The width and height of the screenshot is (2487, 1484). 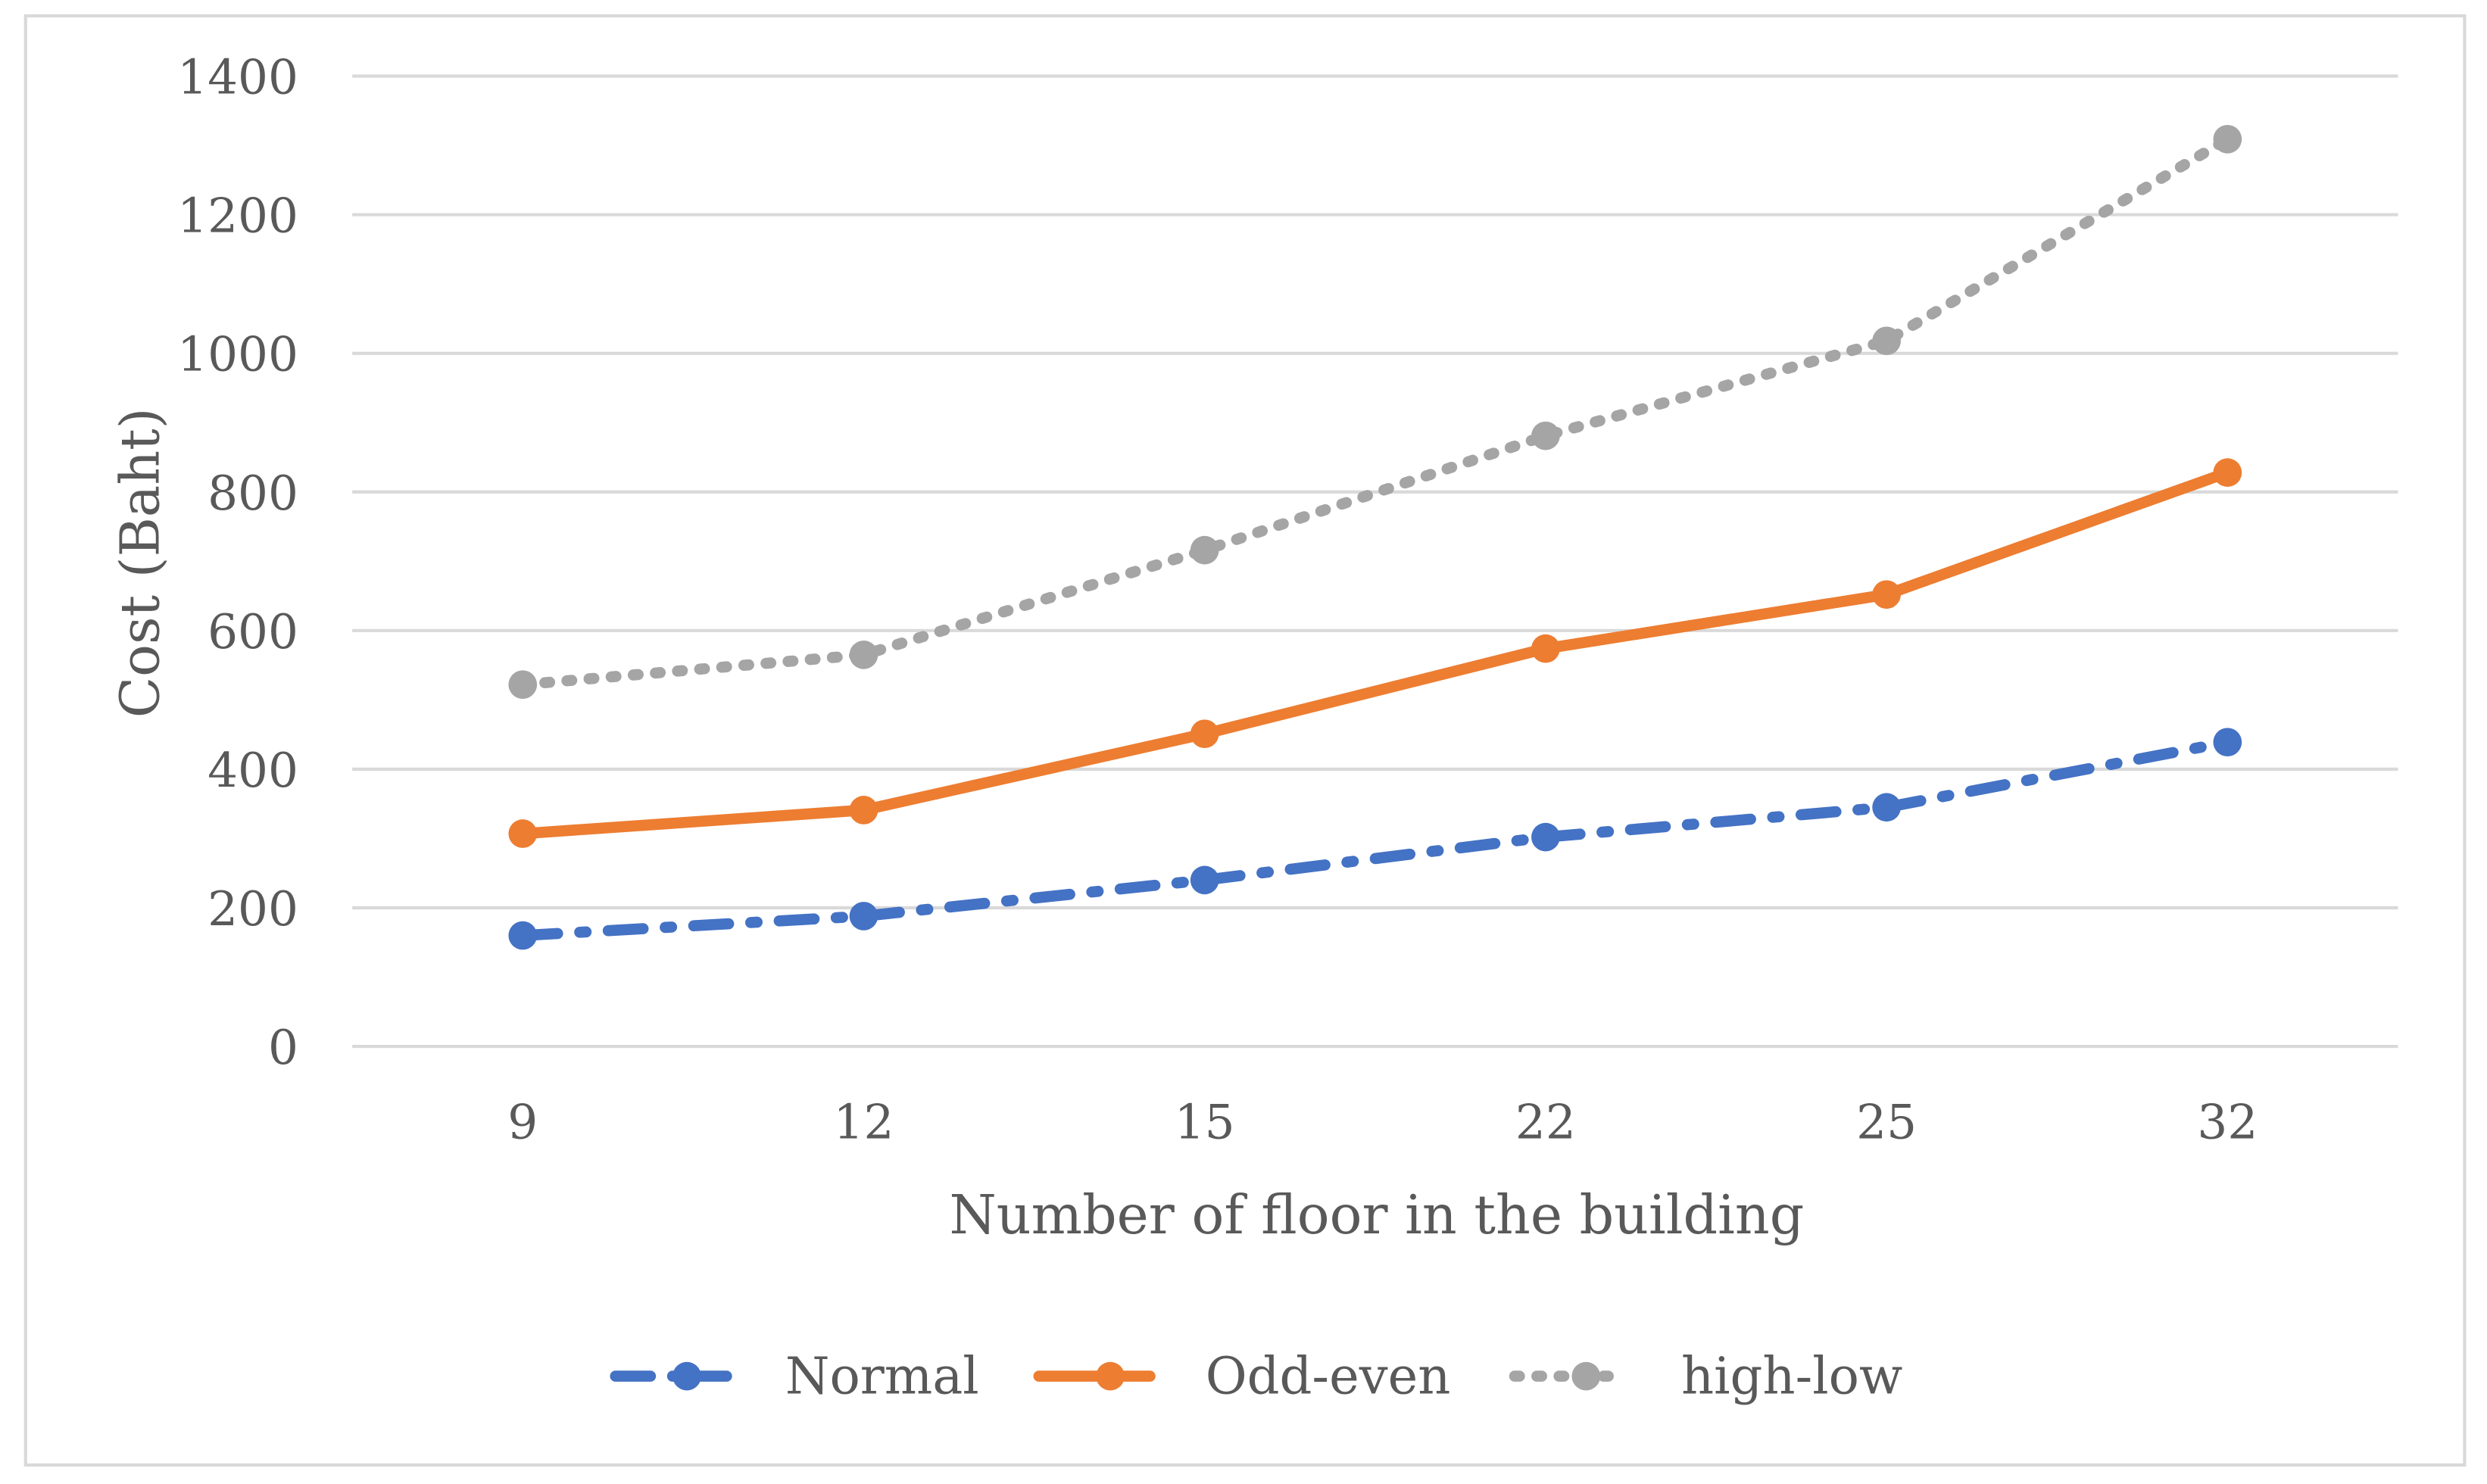 What do you see at coordinates (1791, 1376) in the screenshot?
I see `legend-label: high-low` at bounding box center [1791, 1376].